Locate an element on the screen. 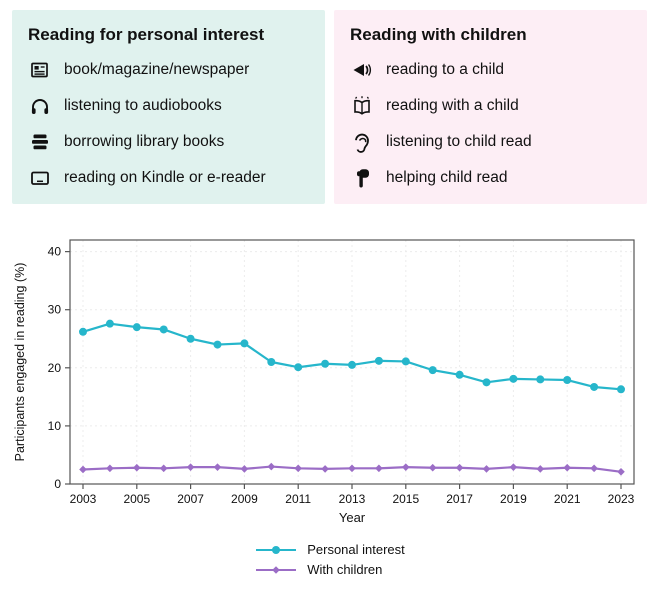 The image size is (659, 600). item-label: reading to a child is located at coordinates (445, 69).